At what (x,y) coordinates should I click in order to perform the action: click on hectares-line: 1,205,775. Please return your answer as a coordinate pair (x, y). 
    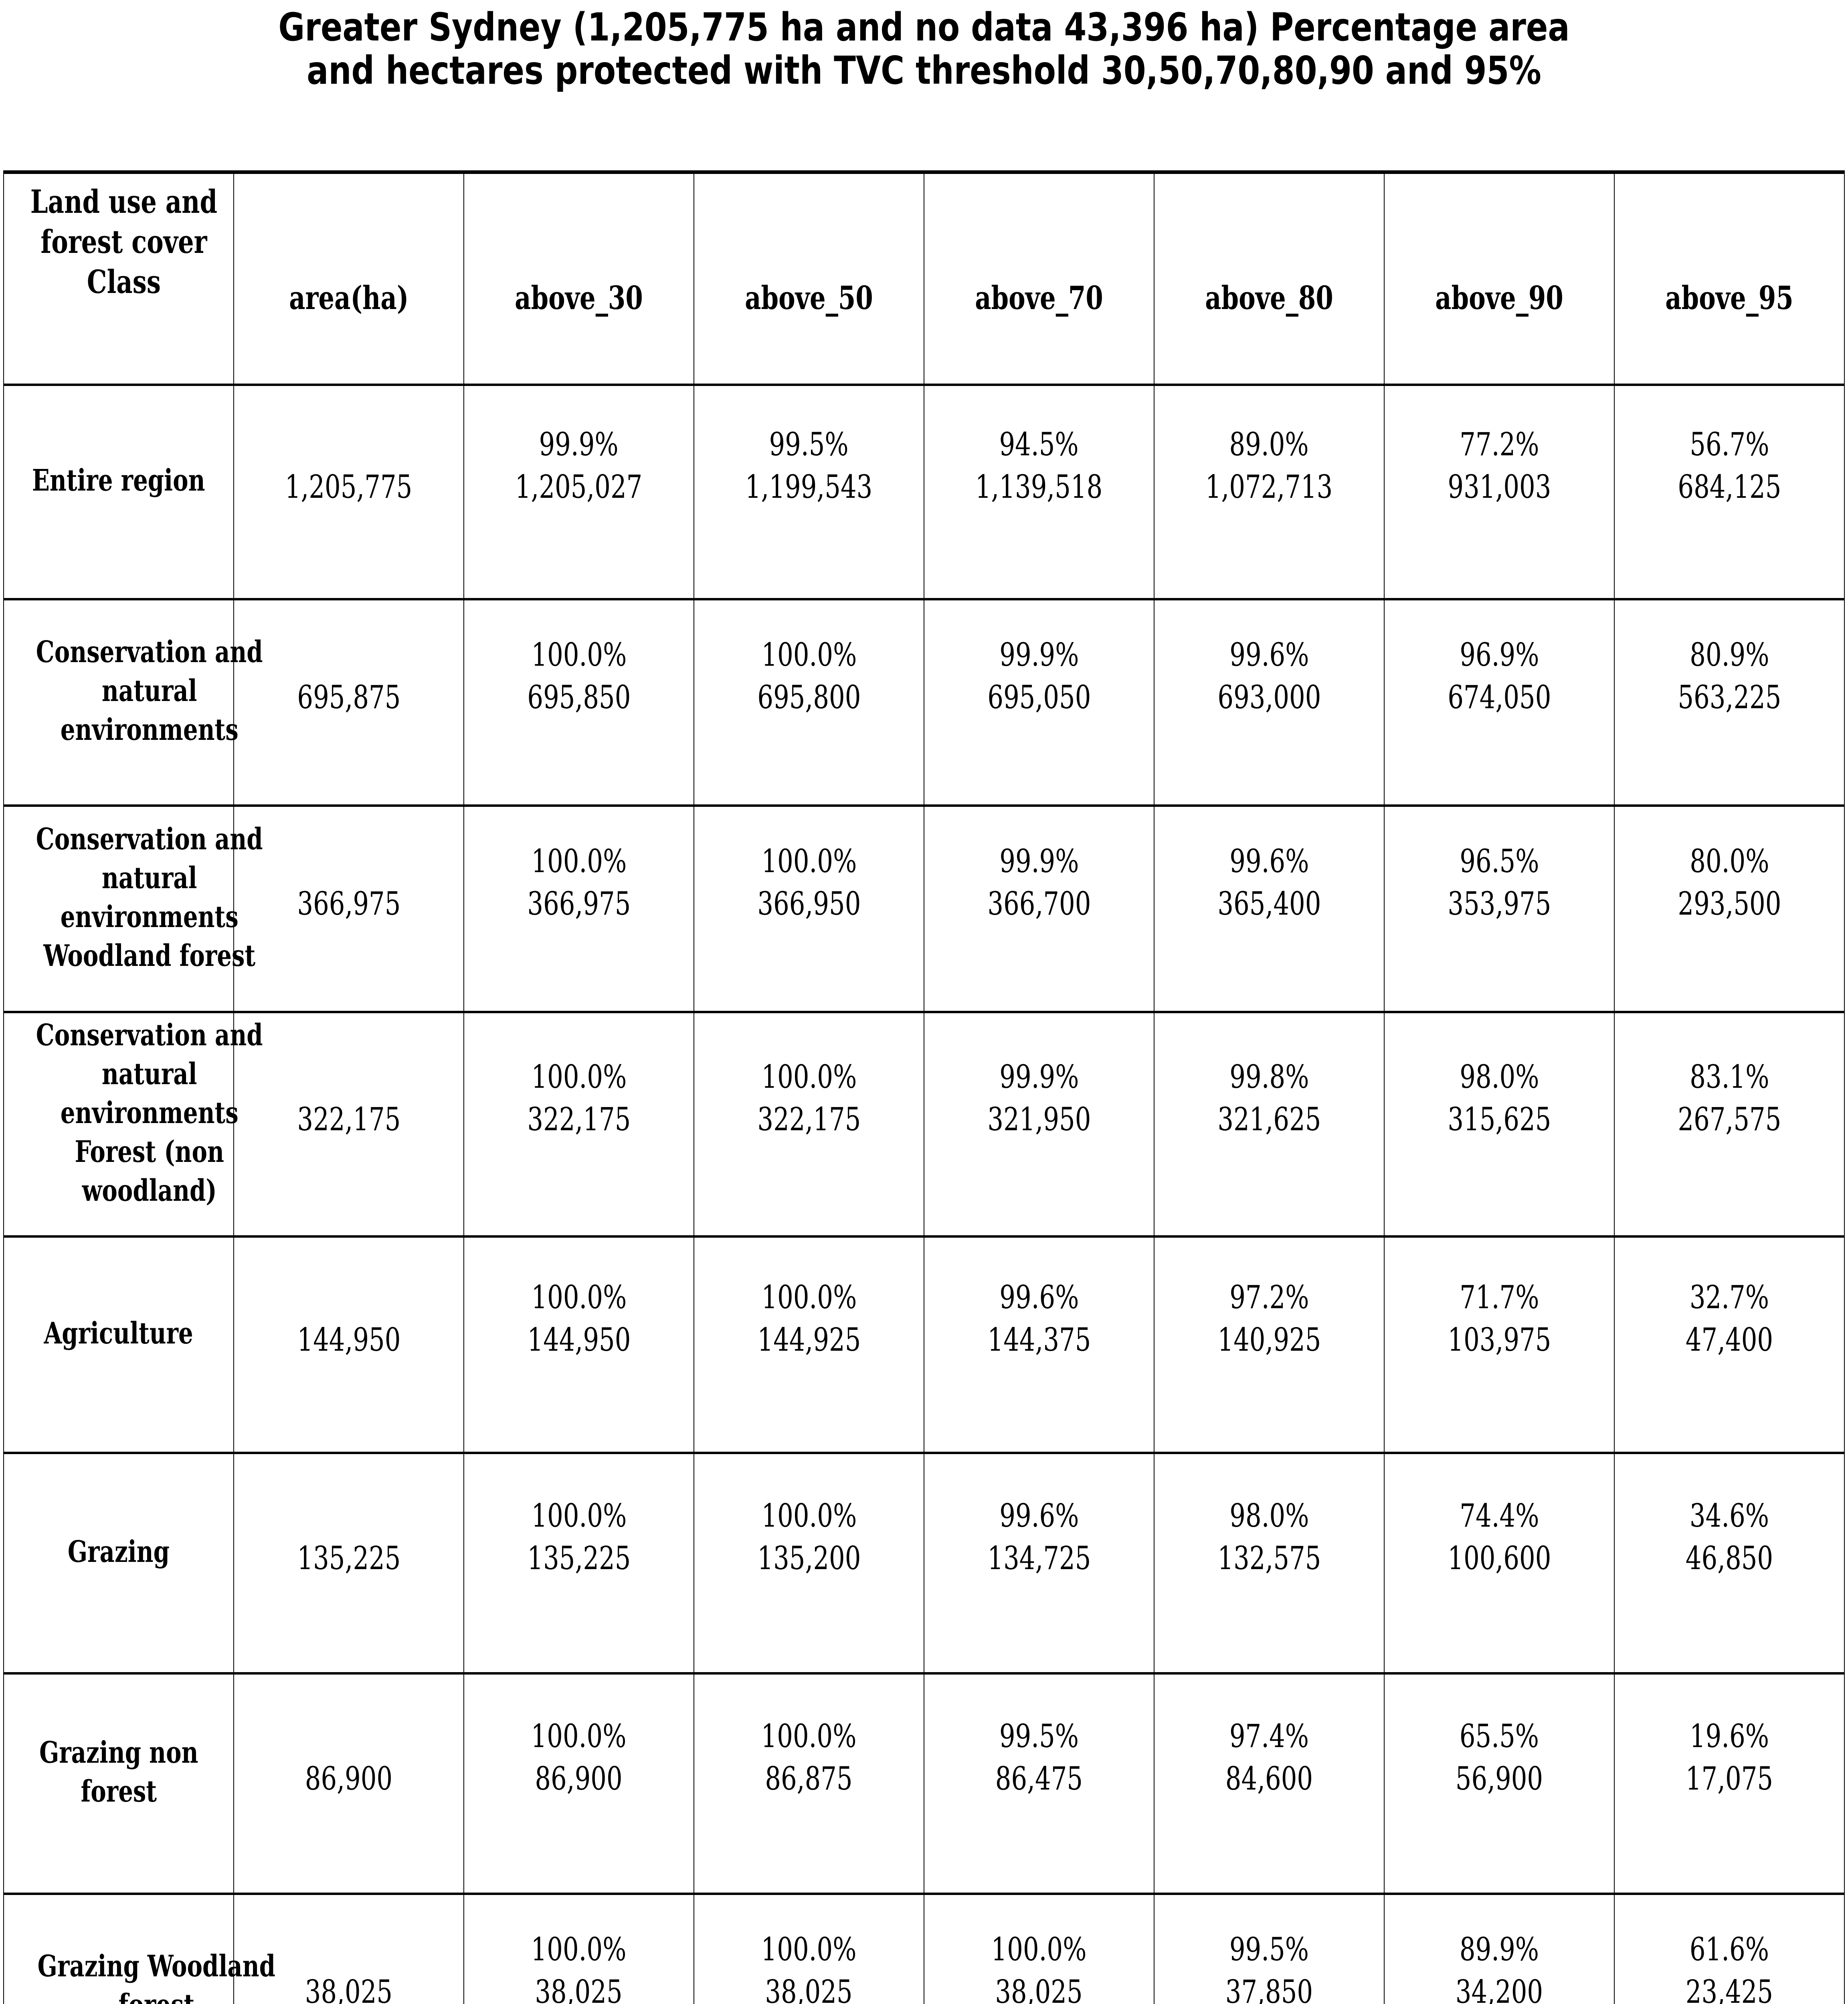
    Looking at the image, I should click on (348, 486).